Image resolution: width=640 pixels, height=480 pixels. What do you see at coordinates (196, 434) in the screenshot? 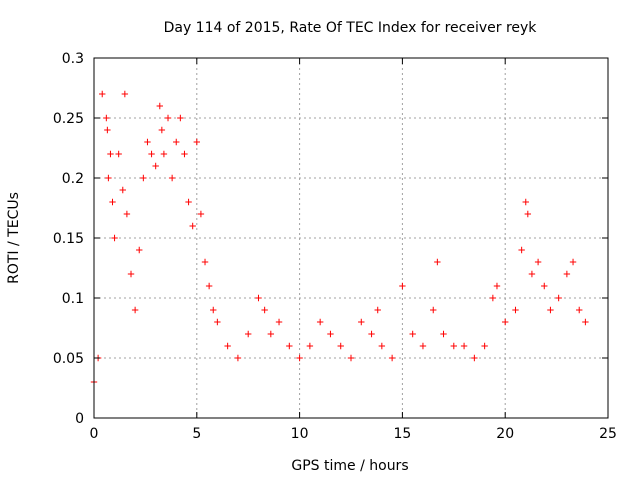
I see `x-tick-label: 5` at bounding box center [196, 434].